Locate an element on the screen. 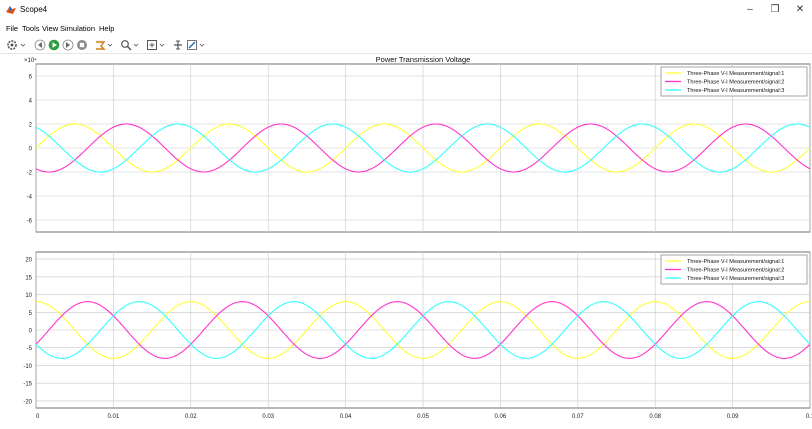 Image resolution: width=812 pixels, height=429 pixels. axes-2-legend-label-3: Three-Phase V-I Measurement/signal:3 is located at coordinates (735, 279).